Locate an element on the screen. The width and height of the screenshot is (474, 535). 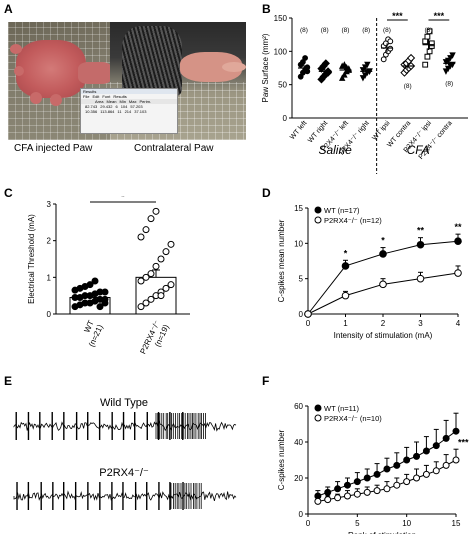
legend-label: P2RX4⁻/⁻ (n=10) is located at coordinates (353, 418).